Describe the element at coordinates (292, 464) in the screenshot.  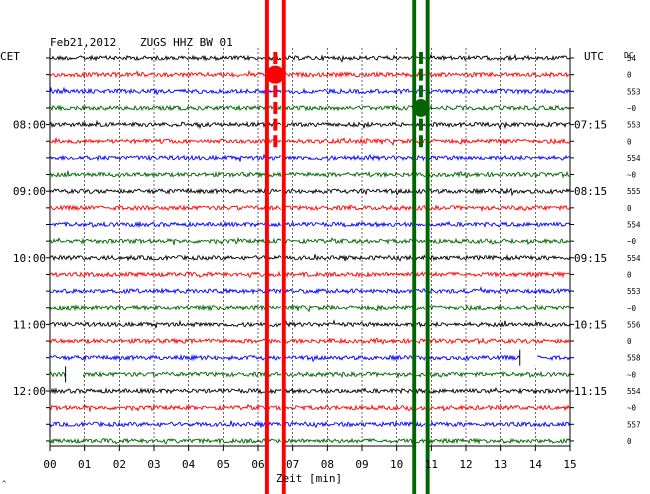
I see `x-tick-label: 07` at that location.